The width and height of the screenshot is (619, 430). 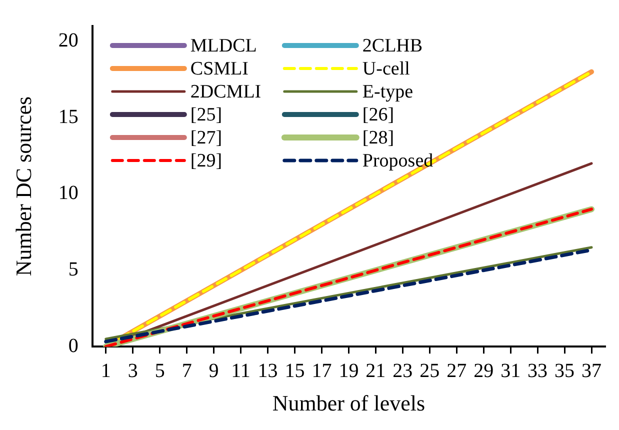 What do you see at coordinates (322, 371) in the screenshot?
I see `x-tick-label: 17` at bounding box center [322, 371].